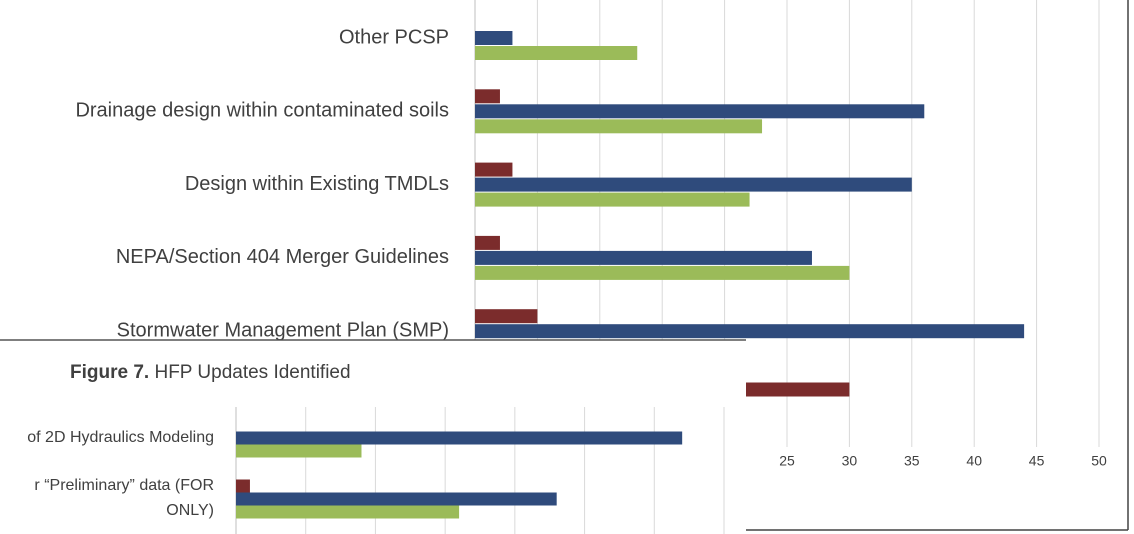  Describe the element at coordinates (124, 485) in the screenshot. I see `category-label: r “Preliminary” data (FOR` at that location.